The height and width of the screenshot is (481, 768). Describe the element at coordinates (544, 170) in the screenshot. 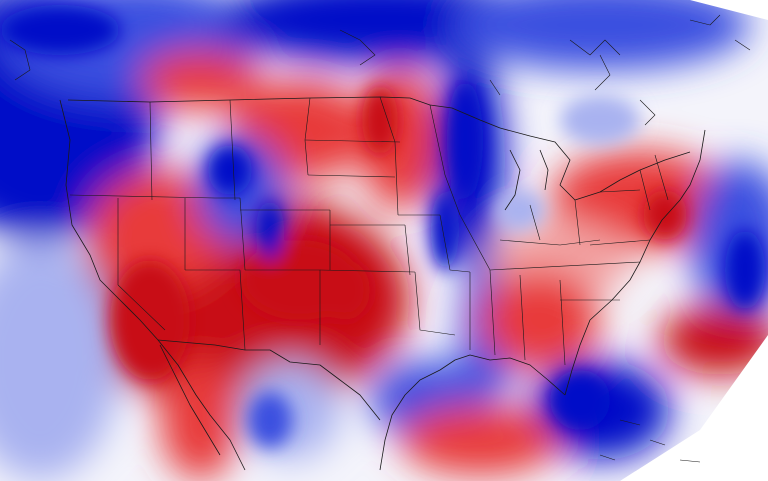

I see `lake-huron` at that location.